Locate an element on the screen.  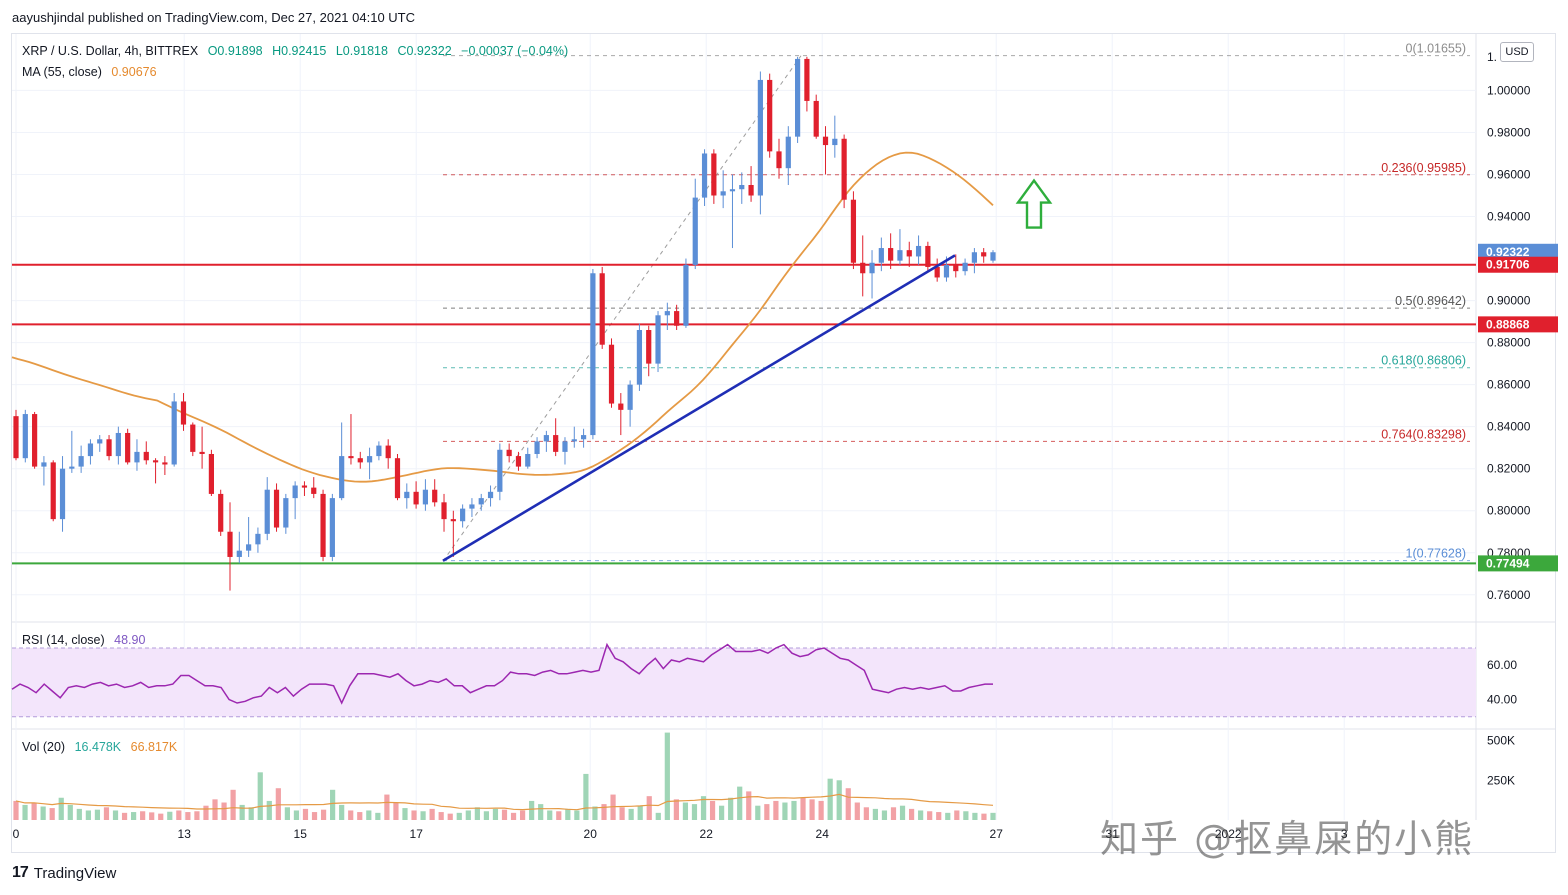
tradingview-logo: 17 TradingView is located at coordinates (64, 873).